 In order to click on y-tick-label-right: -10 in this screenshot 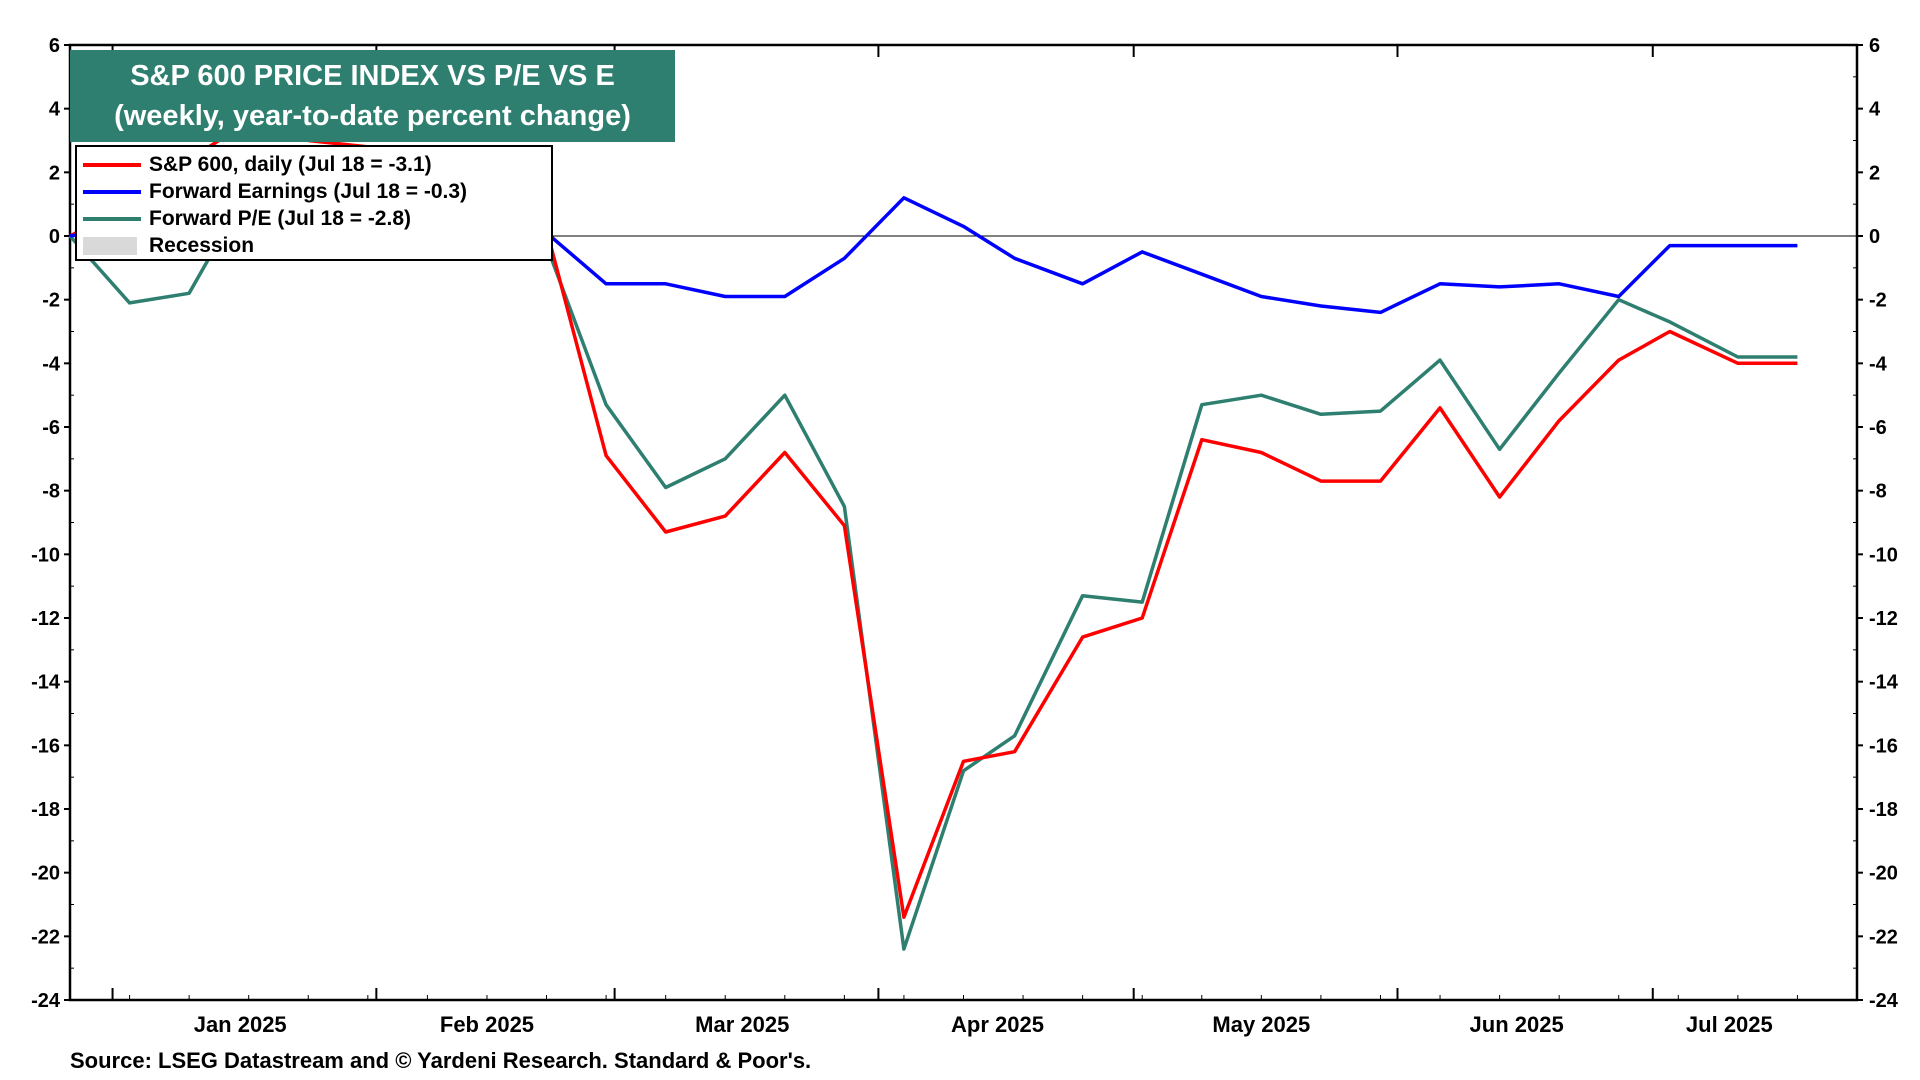, I will do `click(1883, 555)`.